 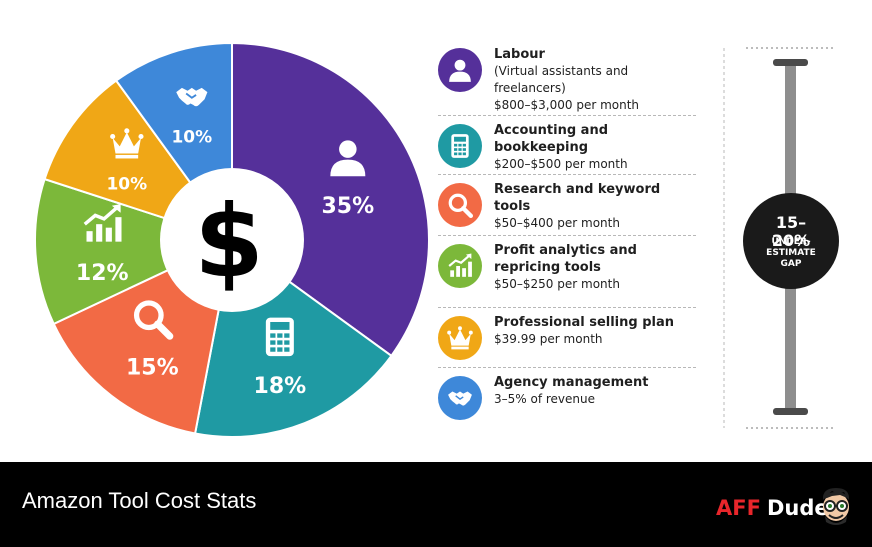 What do you see at coordinates (790, 62) in the screenshot?
I see `gauge-top-cap` at bounding box center [790, 62].